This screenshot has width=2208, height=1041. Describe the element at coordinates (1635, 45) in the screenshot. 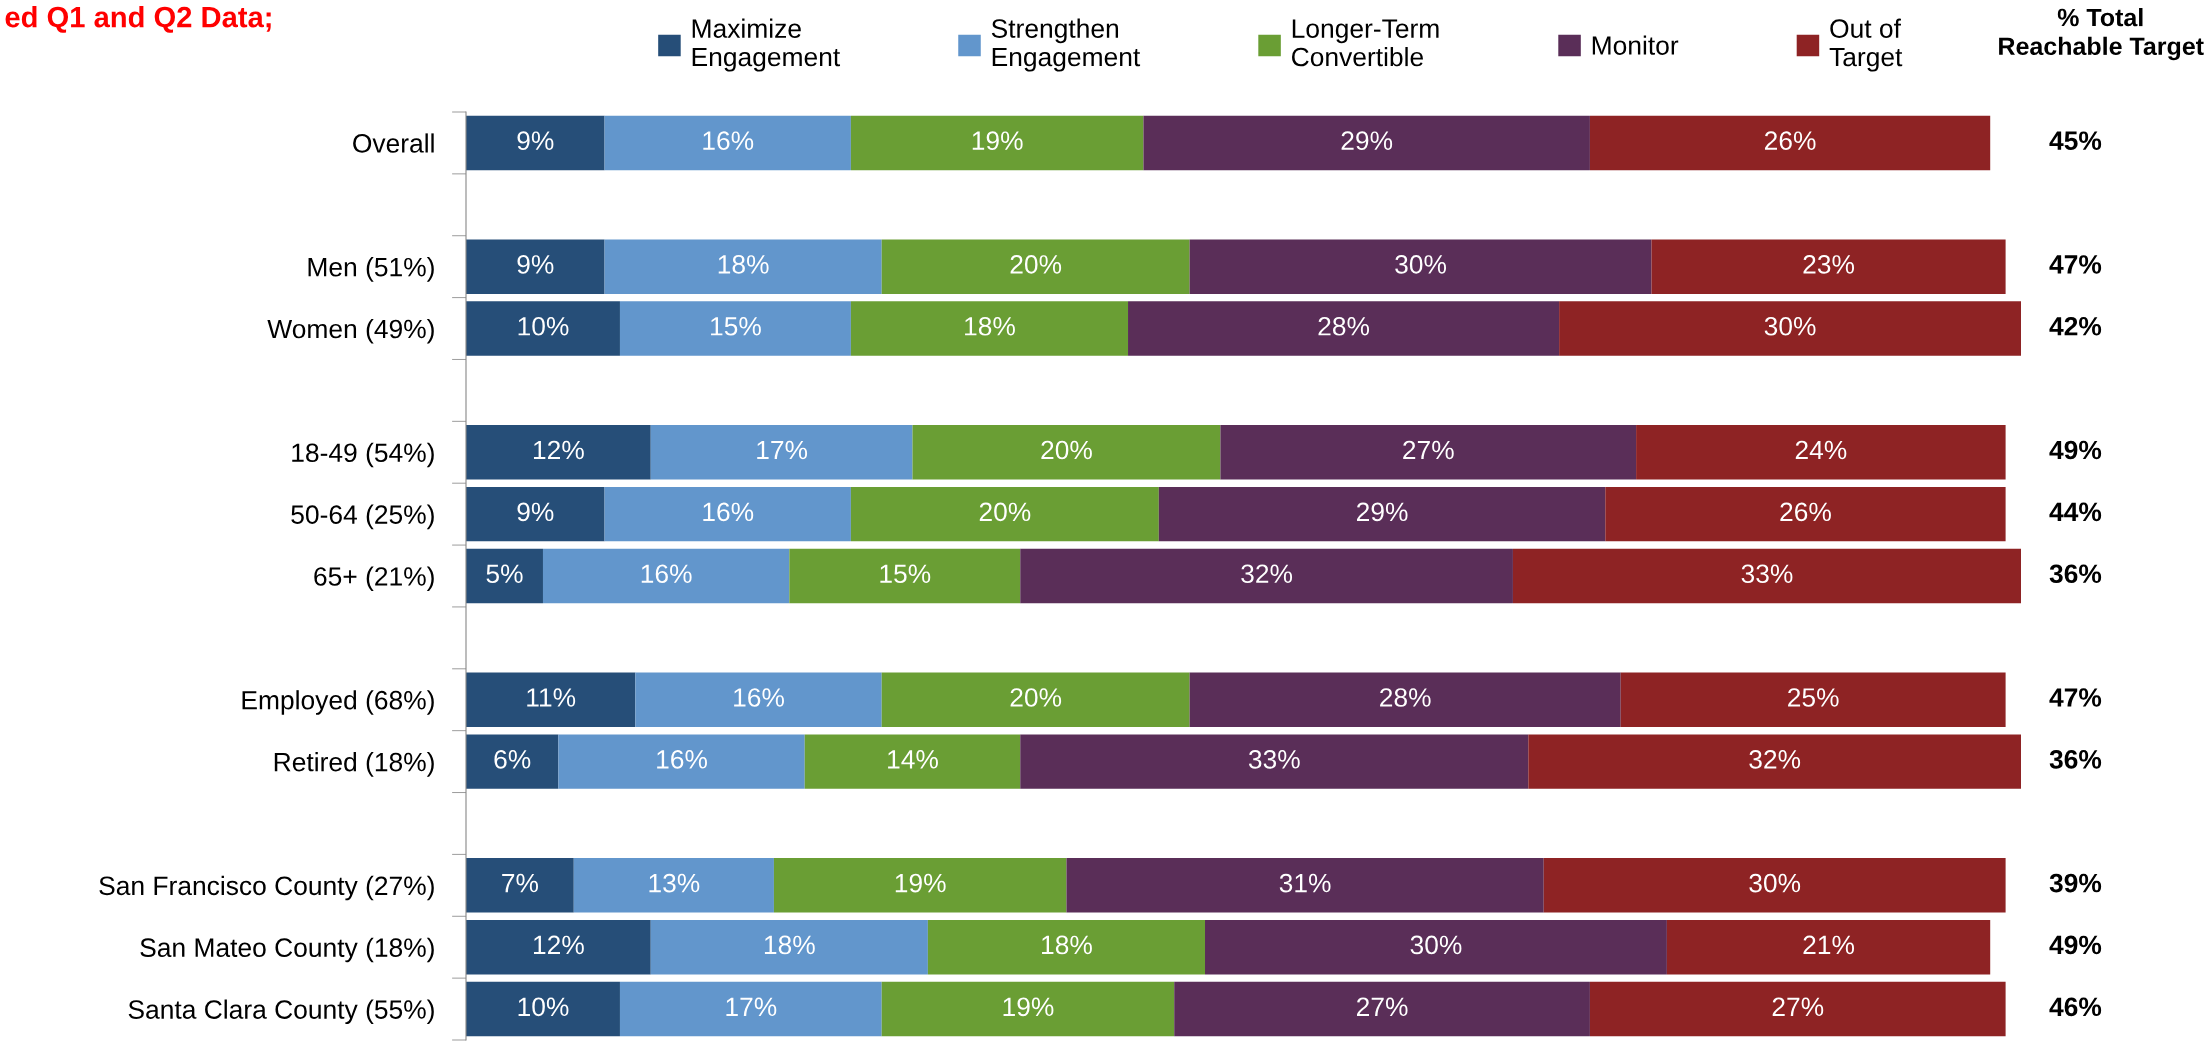

I see `legend-label: Monitor` at that location.